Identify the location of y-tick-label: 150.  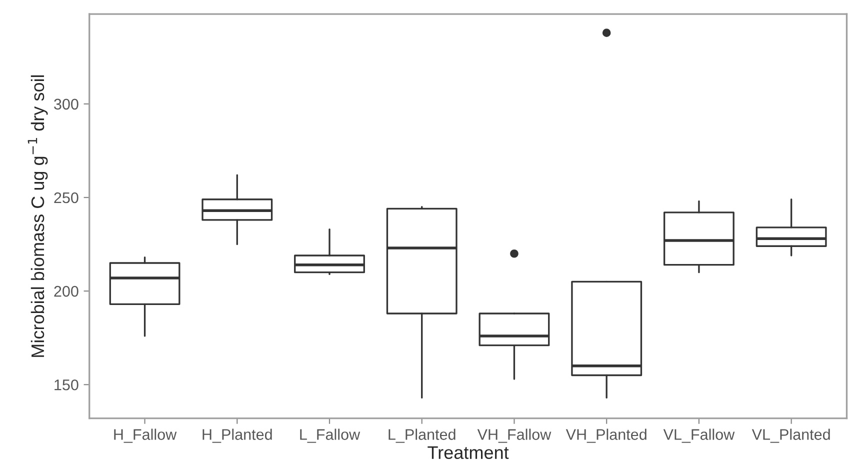
(66, 384).